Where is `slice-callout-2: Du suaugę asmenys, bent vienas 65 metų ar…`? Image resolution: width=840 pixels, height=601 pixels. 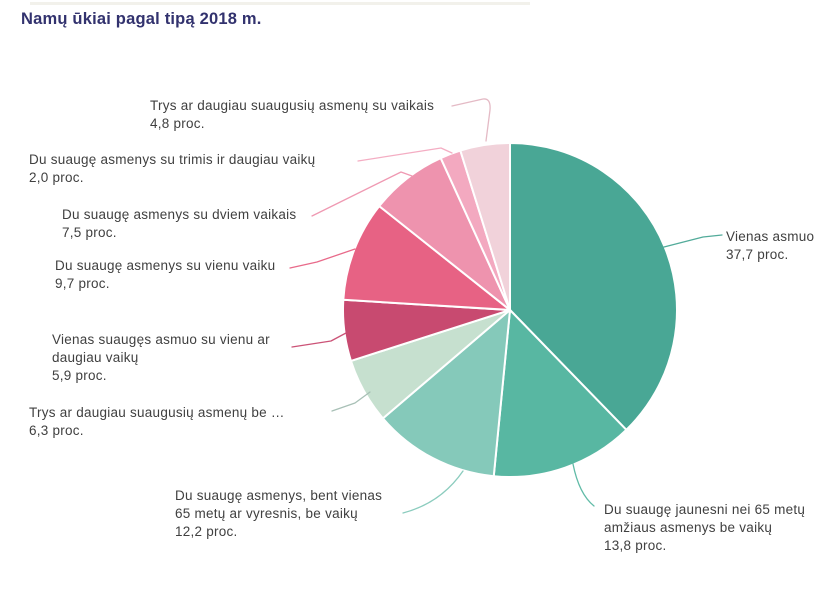 slice-callout-2: Du suaugę asmenys, bent vienas 65 metų ar… is located at coordinates (278, 514).